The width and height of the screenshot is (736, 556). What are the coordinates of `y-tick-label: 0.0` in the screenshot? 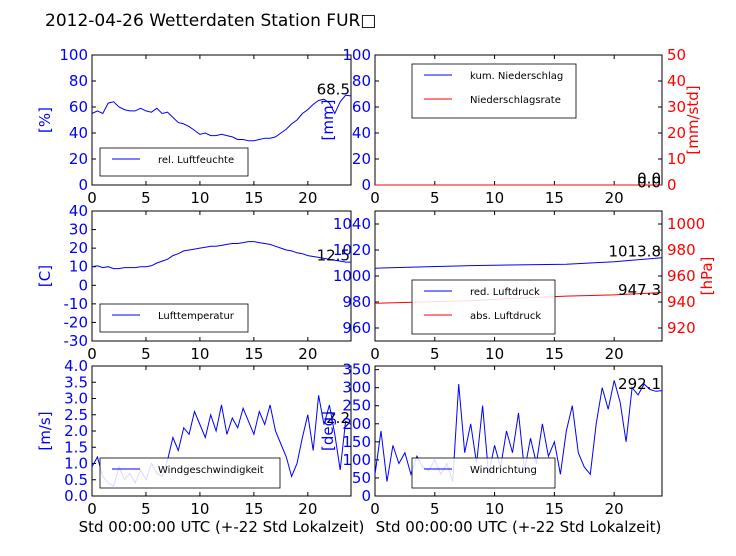 It's located at (76, 496).